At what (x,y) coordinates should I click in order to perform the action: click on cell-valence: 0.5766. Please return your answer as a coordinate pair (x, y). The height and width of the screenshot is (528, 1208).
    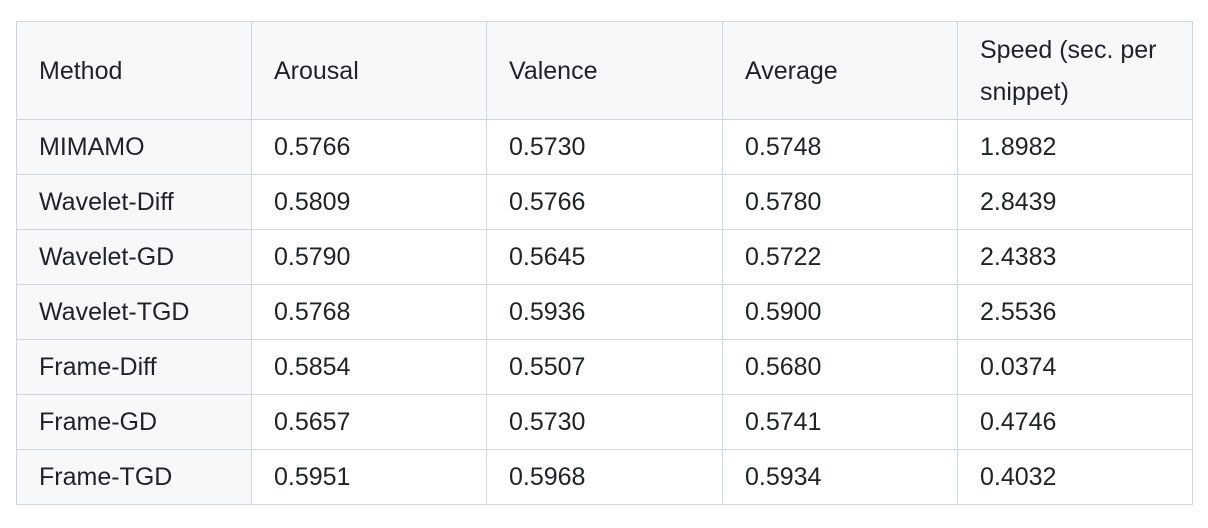
    Looking at the image, I should click on (604, 202).